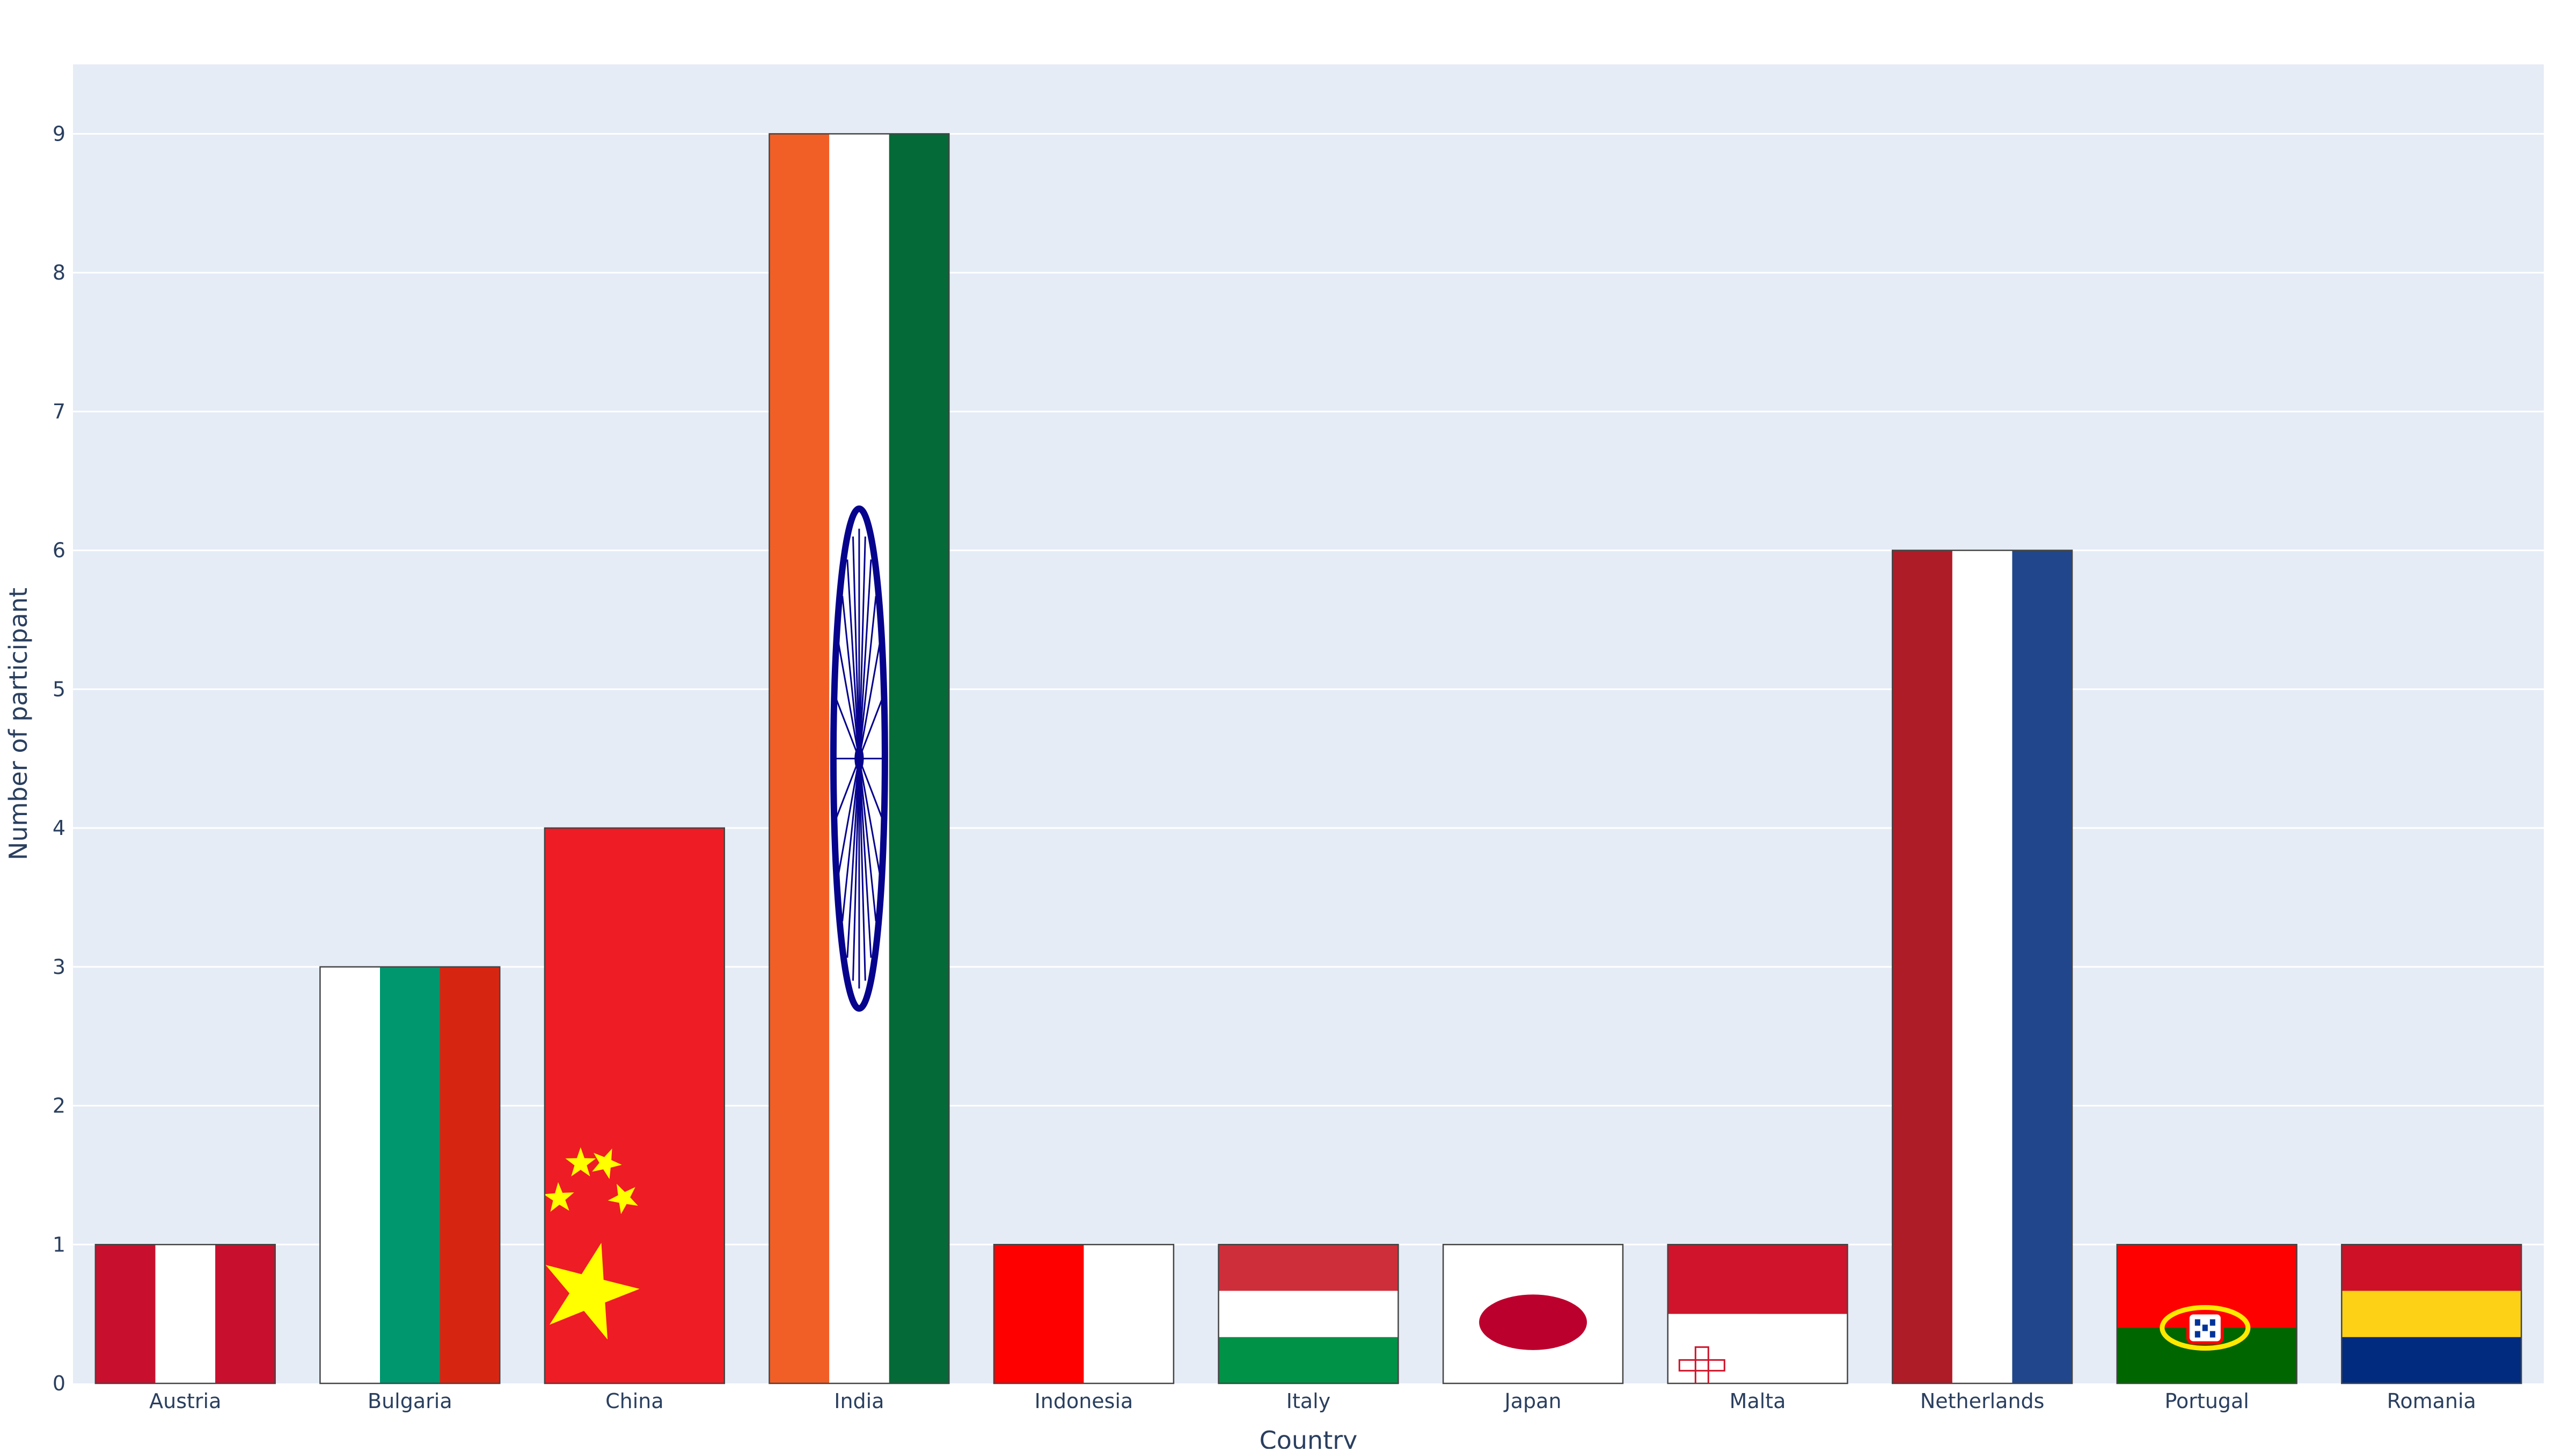 This screenshot has height=1451, width=2576. I want to click on bar-portugal, so click(2206, 1314).